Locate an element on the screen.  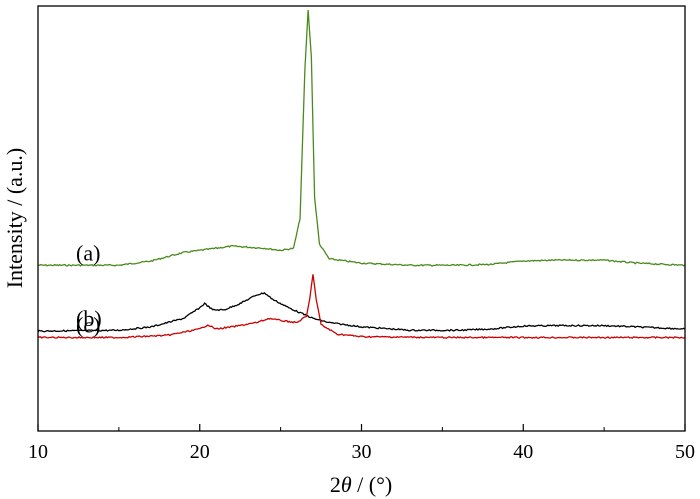
x-tick-label: 10 is located at coordinates (38, 452).